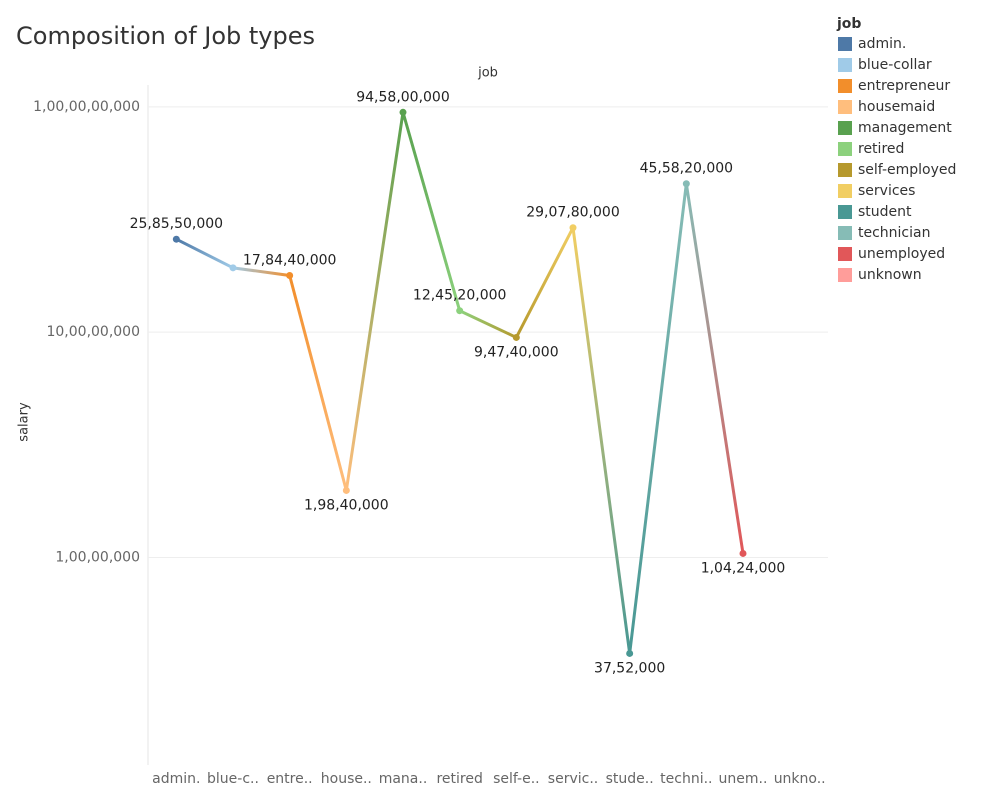 Image resolution: width=1000 pixels, height=800 pixels. I want to click on legend-label: unemployed, so click(901, 254).